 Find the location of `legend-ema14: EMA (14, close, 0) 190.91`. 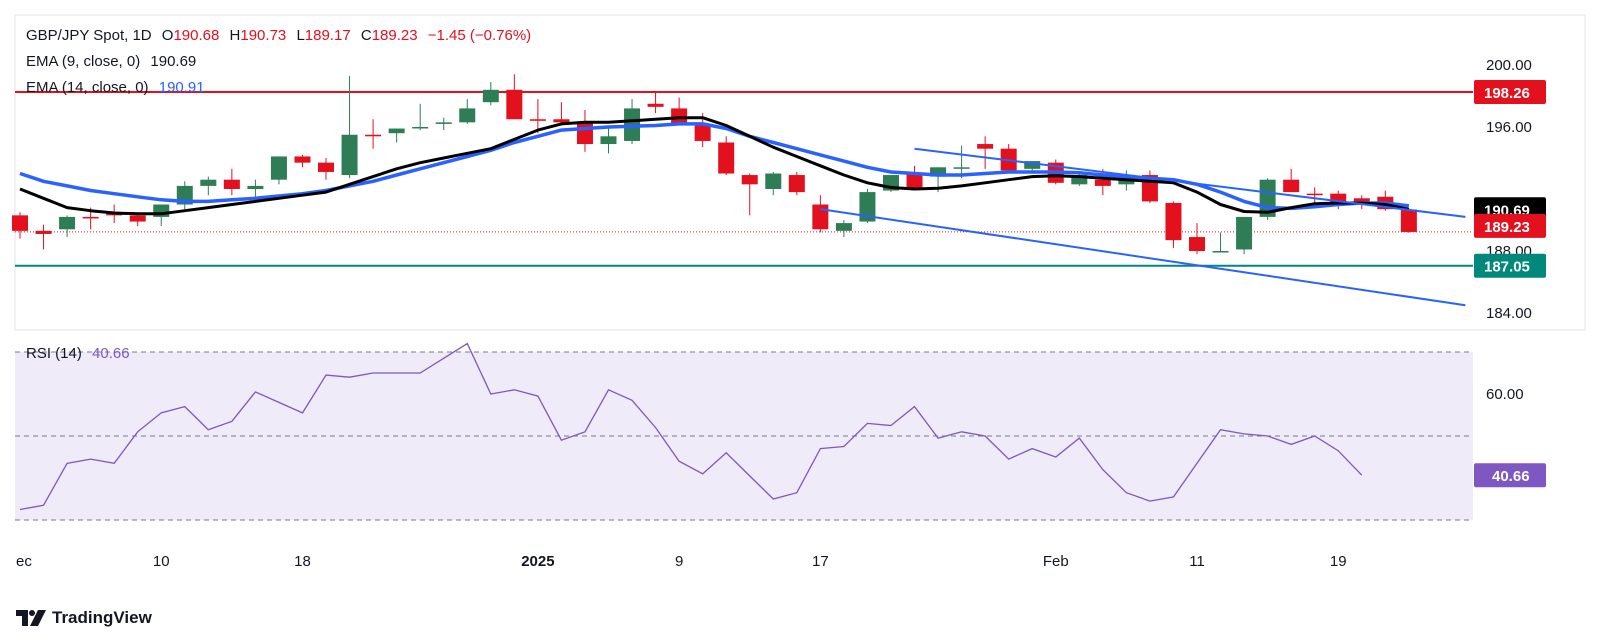

legend-ema14: EMA (14, close, 0) 190.91 is located at coordinates (118, 87).